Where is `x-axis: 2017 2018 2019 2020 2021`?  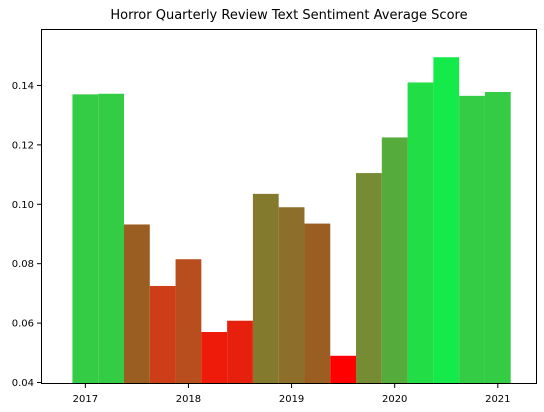
x-axis: 2017 2018 2019 2020 2021 is located at coordinates (292, 394).